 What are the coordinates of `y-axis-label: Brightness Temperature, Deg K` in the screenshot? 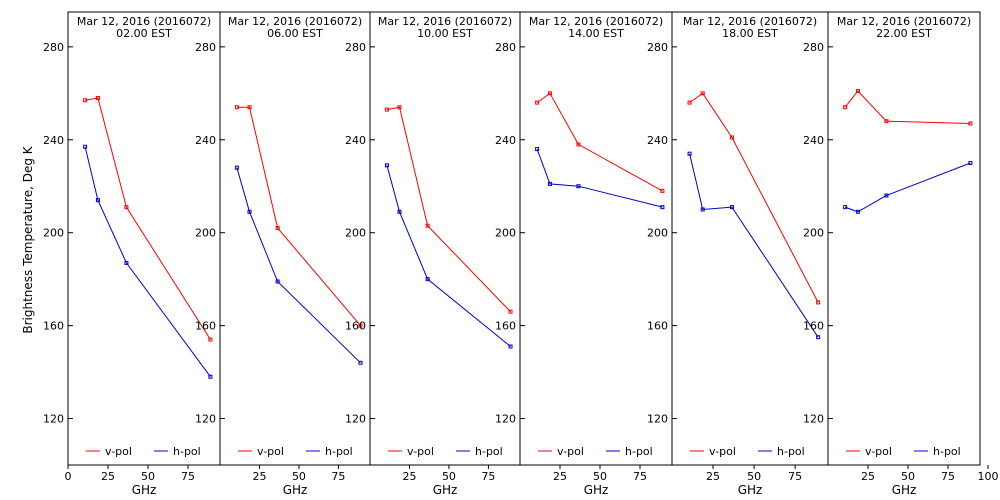 It's located at (28, 239).